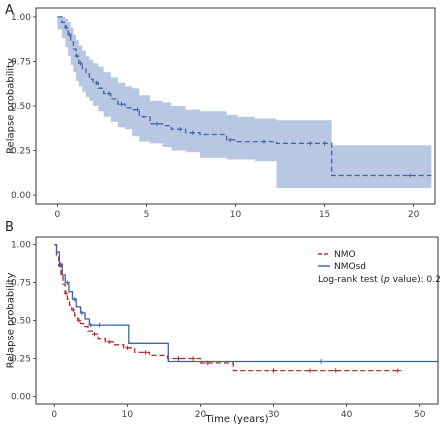 This screenshot has height=430, width=440. Describe the element at coordinates (379, 267) in the screenshot. I see `panel-b-legend: NMO NMOsd Log-rank test (p value): 0.29` at that location.